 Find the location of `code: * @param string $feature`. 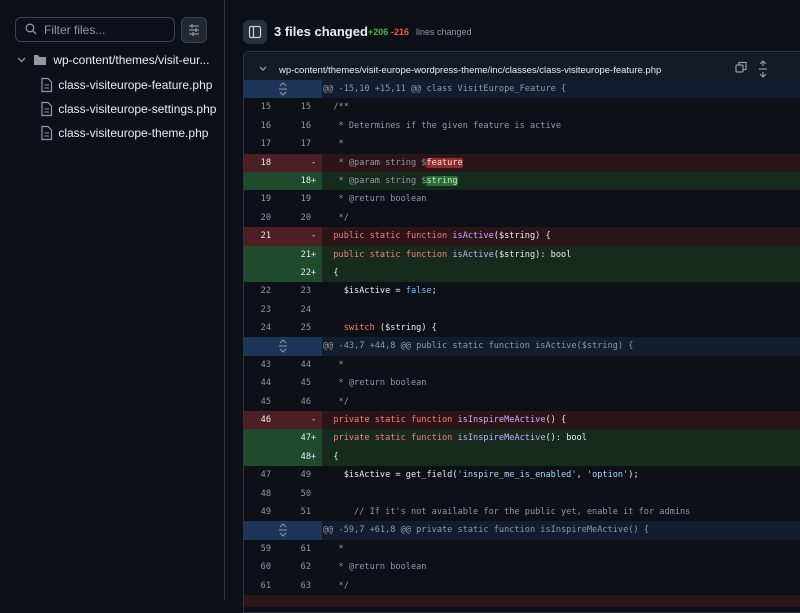

code: * @param string $feature is located at coordinates (393, 163).